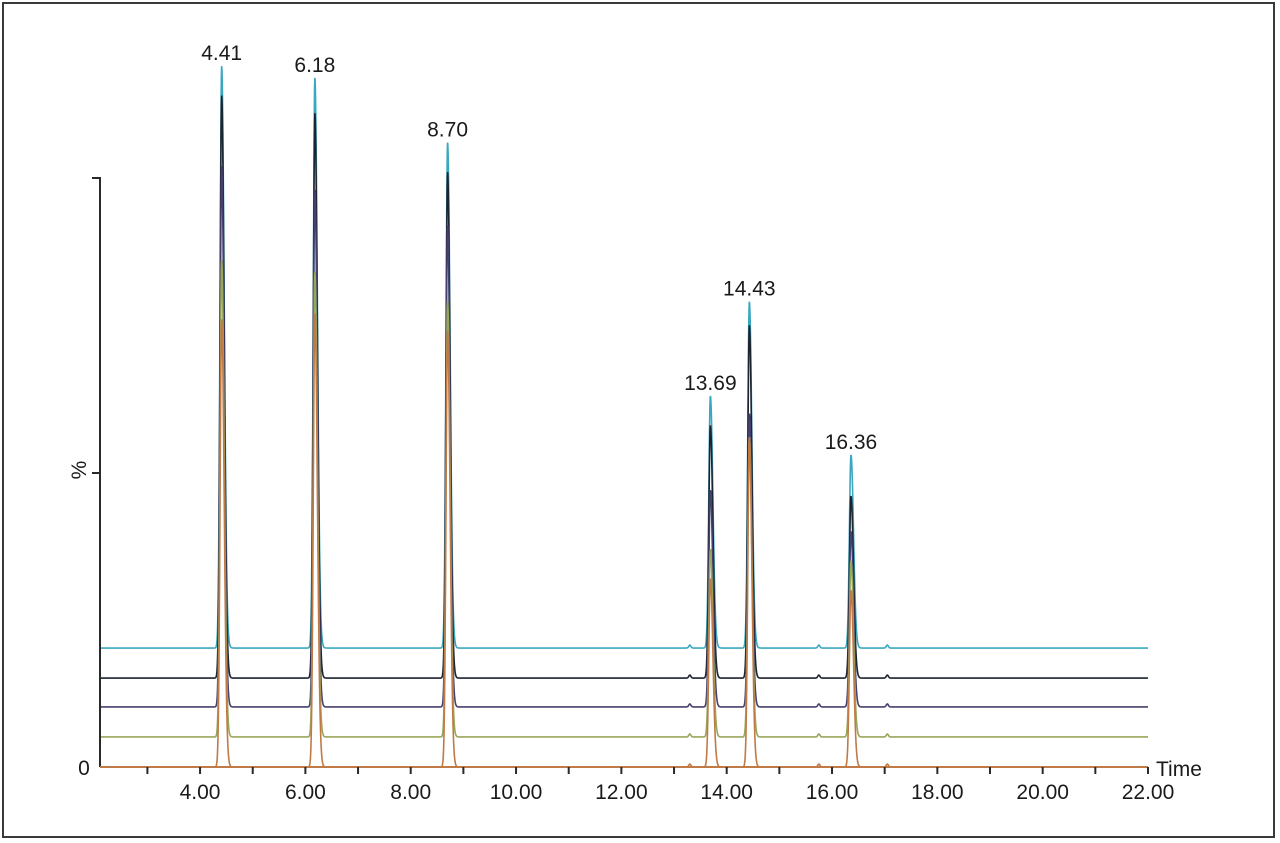 The image size is (1280, 843). I want to click on x-tick-label: 6.00, so click(305, 792).